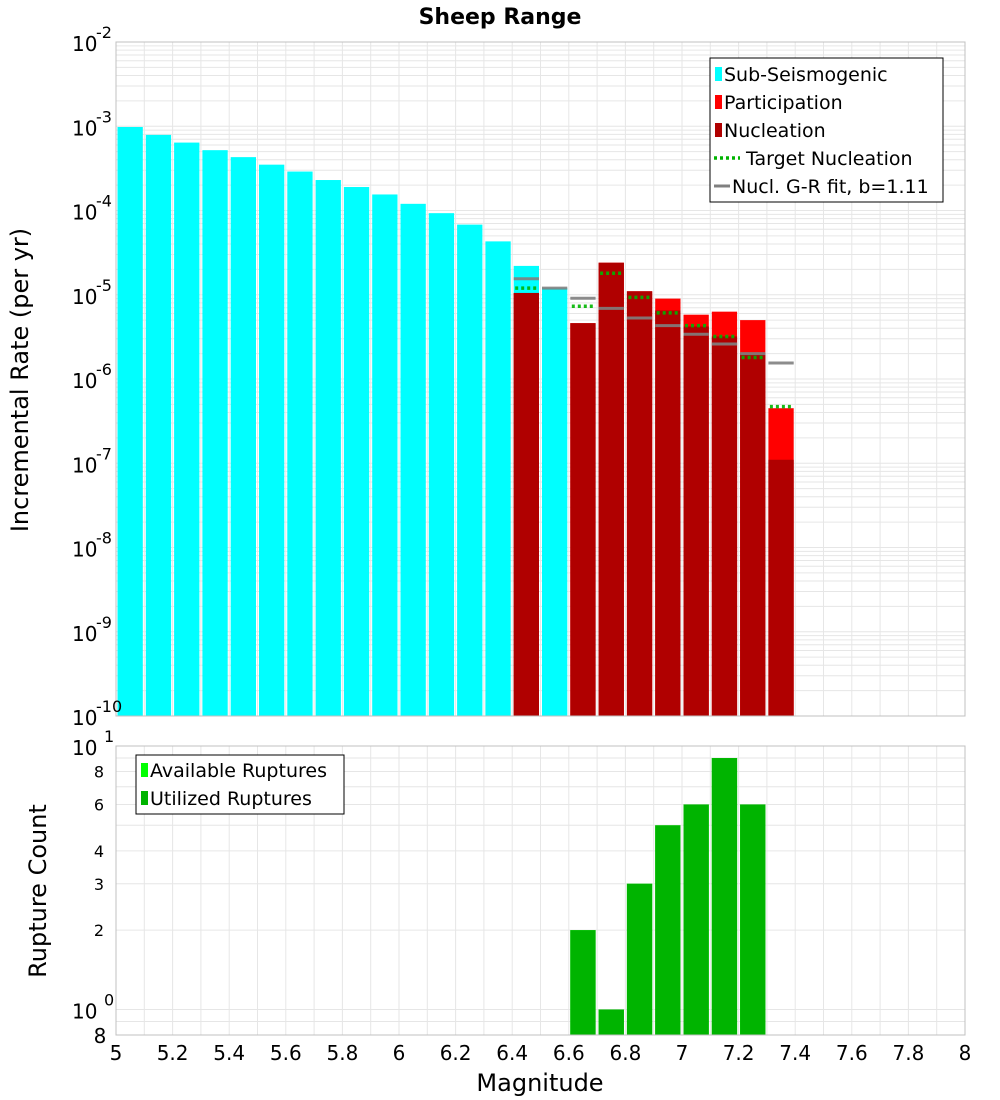  What do you see at coordinates (104, 622) in the screenshot?
I see `y-tick-exponent: -9` at bounding box center [104, 622].